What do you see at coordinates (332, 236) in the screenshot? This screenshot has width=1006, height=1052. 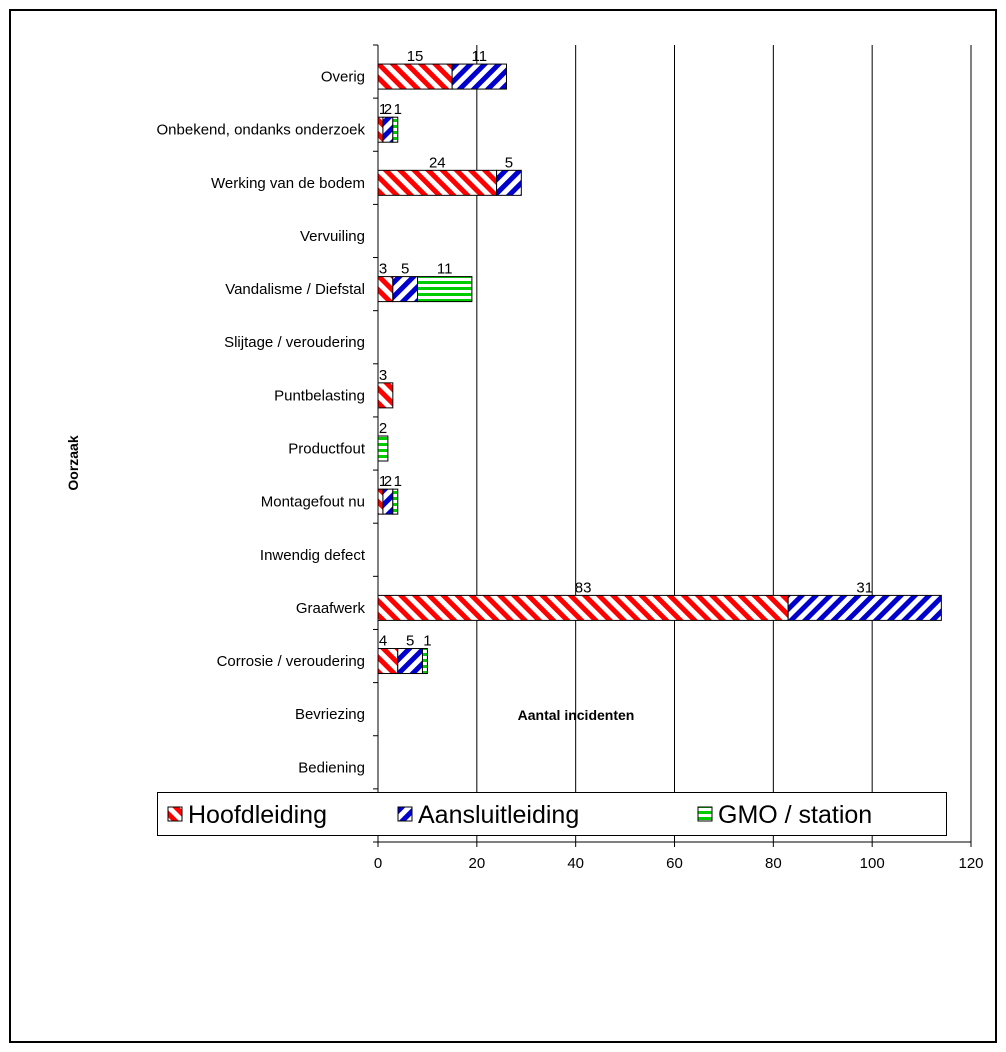 I see `y-tick-label: Vervuiling` at bounding box center [332, 236].